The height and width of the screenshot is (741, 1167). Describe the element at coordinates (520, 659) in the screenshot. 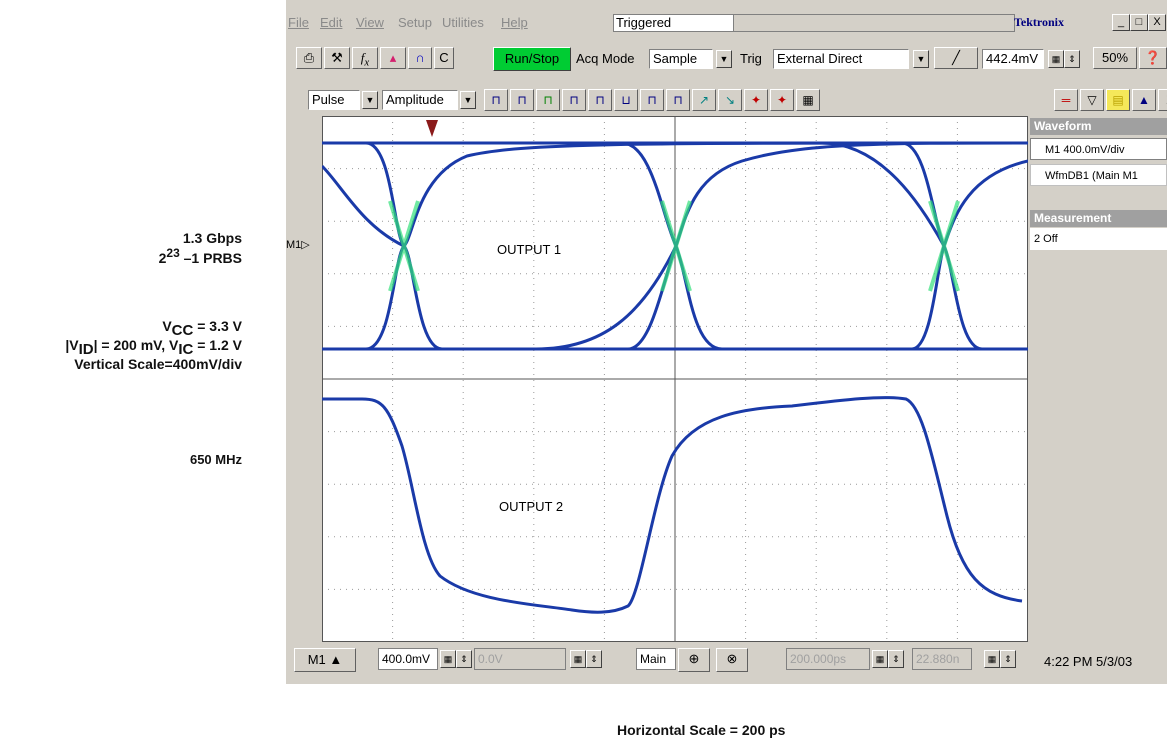

I see `offset-field: 0.0V` at that location.